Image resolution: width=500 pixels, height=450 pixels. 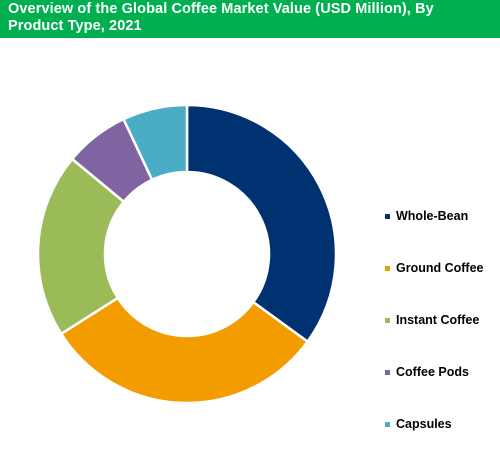 I want to click on legend-item: Instant Coffee, so click(x=434, y=320).